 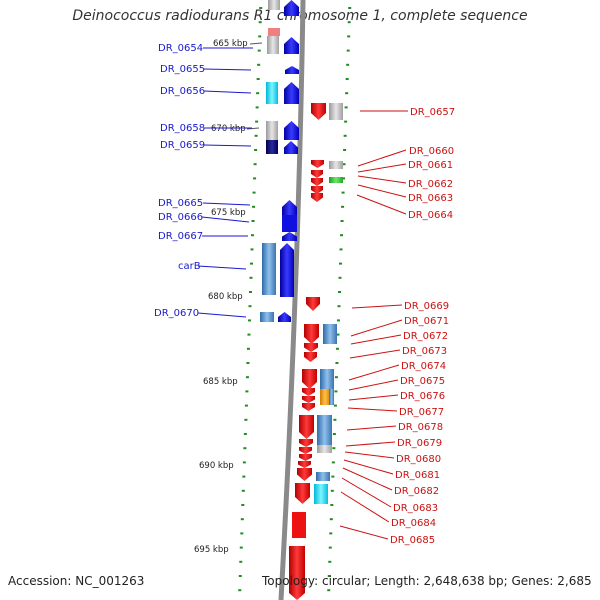 What do you see at coordinates (269, 269) in the screenshot?
I see `gene-block-carB` at bounding box center [269, 269].